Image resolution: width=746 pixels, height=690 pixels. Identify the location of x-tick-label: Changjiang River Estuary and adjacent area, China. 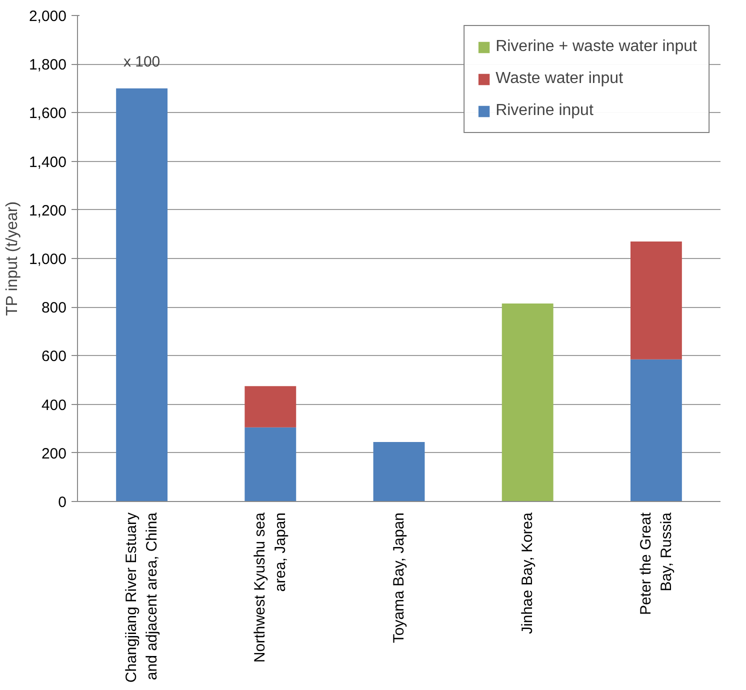
(141, 597).